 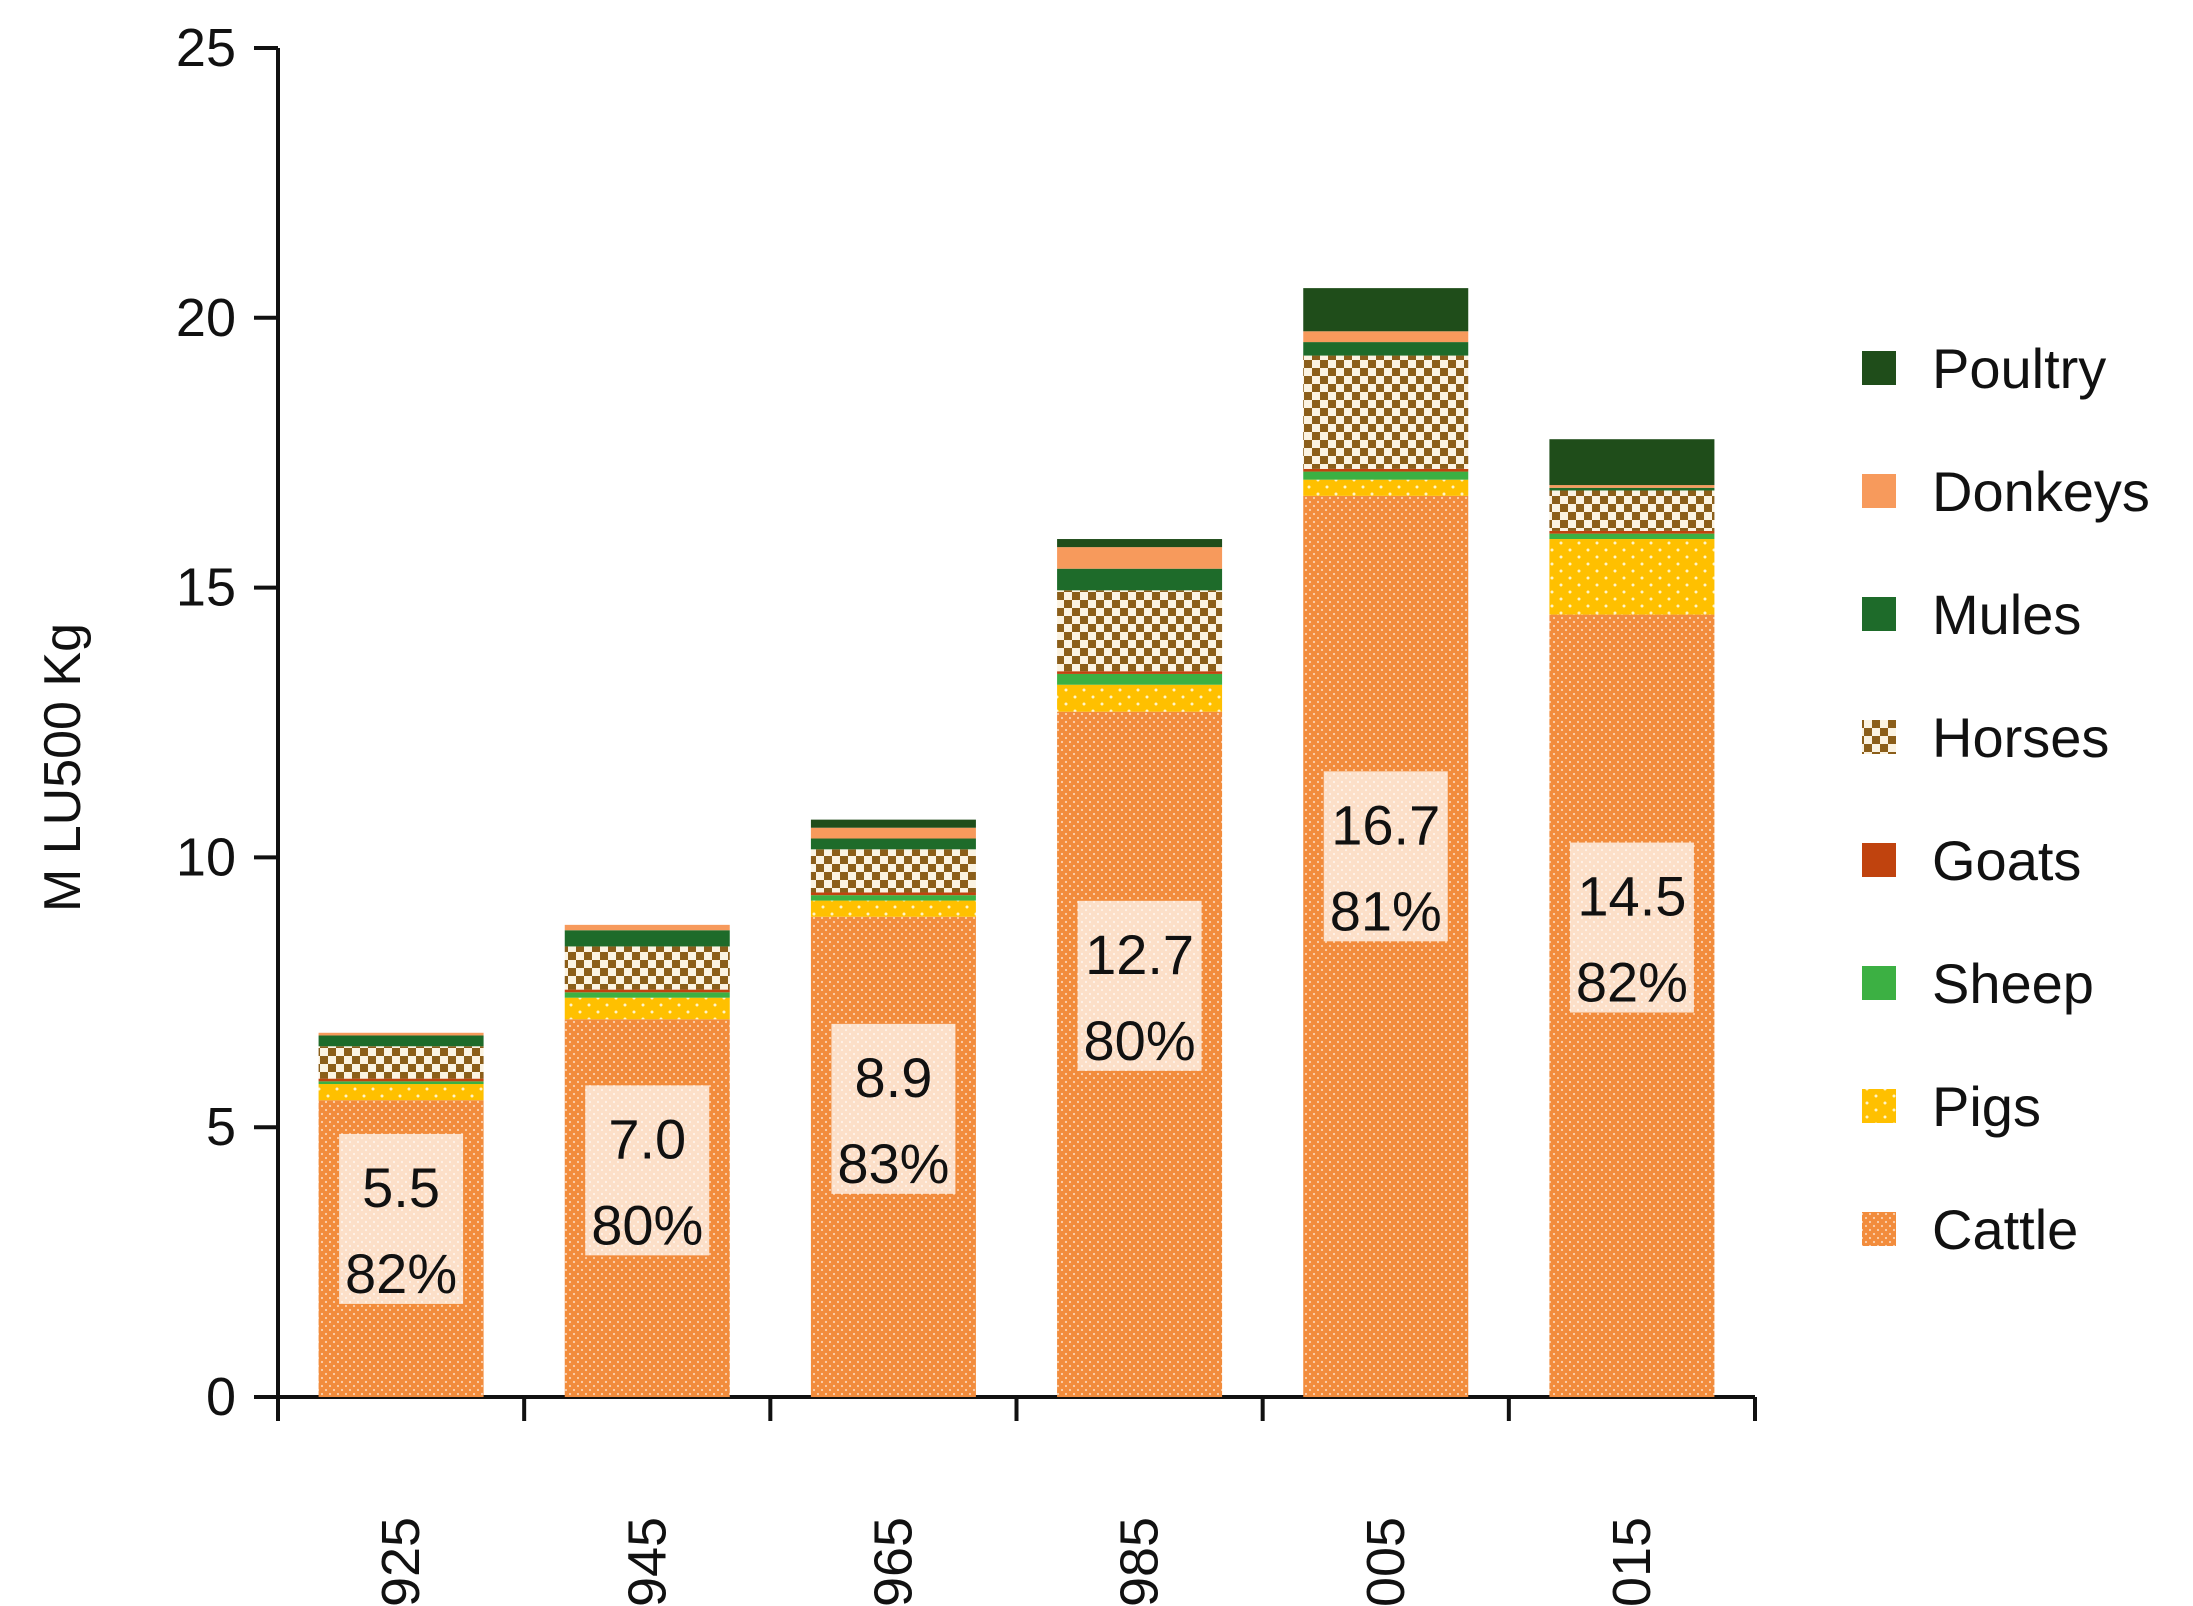 I want to click on annotation-value: 5.5, so click(x=401, y=1187).